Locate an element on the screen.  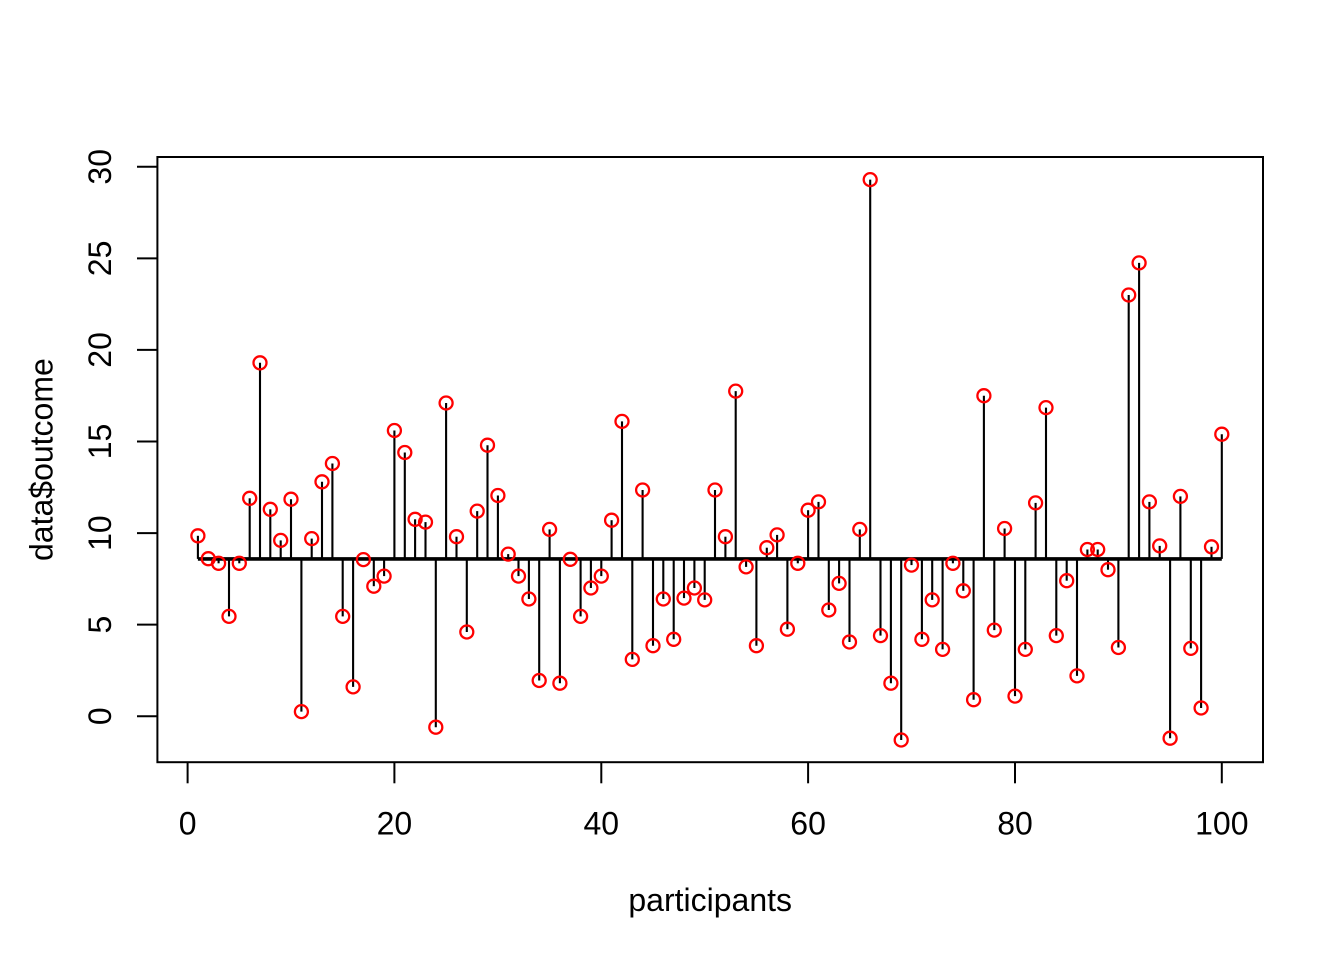
svg-text: 60 is located at coordinates (808, 824).